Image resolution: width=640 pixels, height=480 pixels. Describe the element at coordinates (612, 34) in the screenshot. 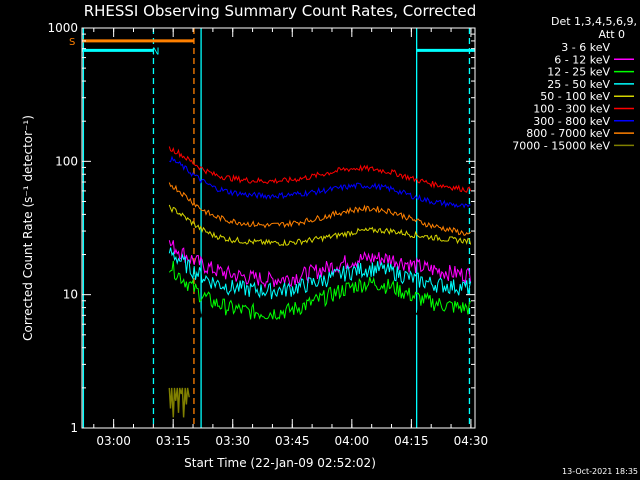

I see `legend-header-attenuator: Att 0` at that location.